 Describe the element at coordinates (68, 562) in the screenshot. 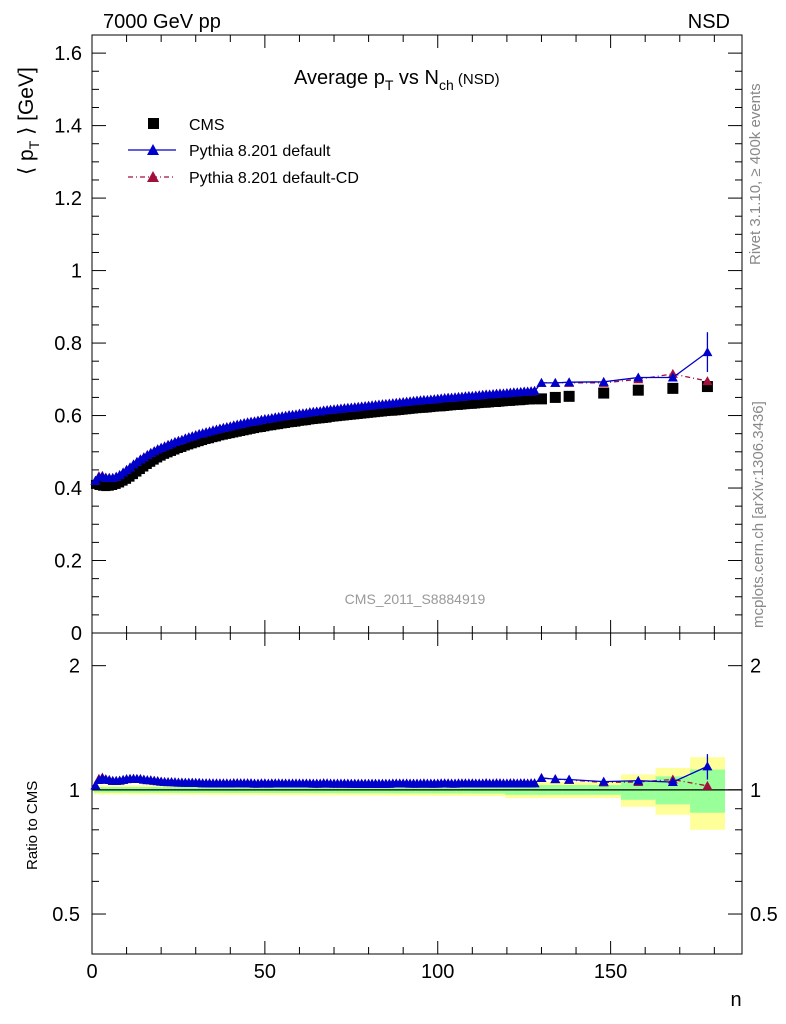

I see `y-tick-label: 0.2` at that location.